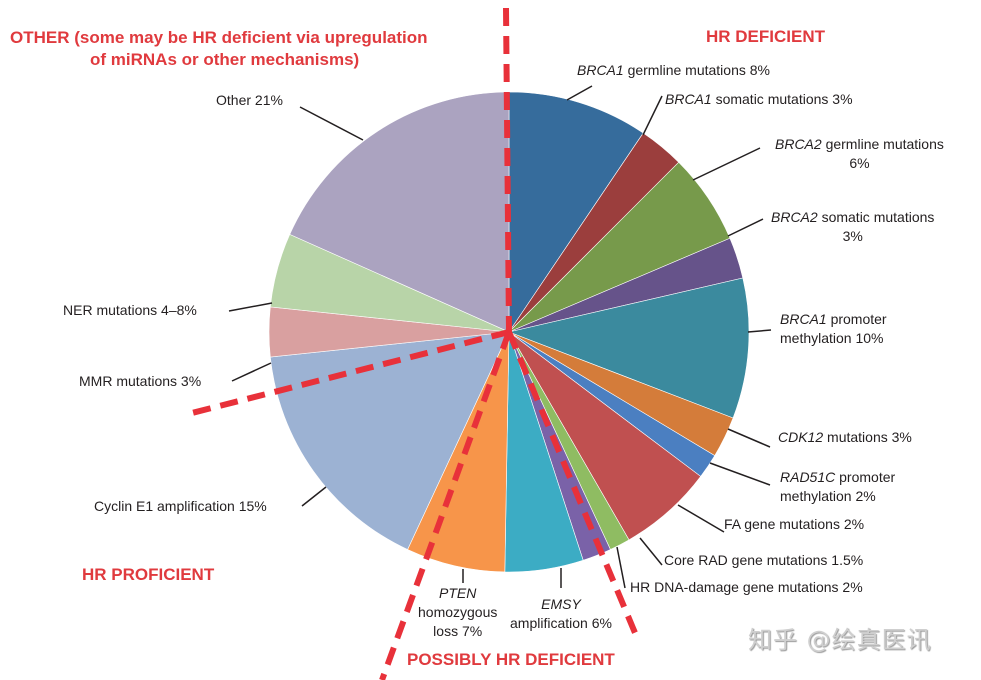 Image resolution: width=981 pixels, height=680 pixels. Describe the element at coordinates (511, 659) in the screenshot. I see `possibly-hr-deficient-title: POSSIBLY HR DEFICIENT` at that location.